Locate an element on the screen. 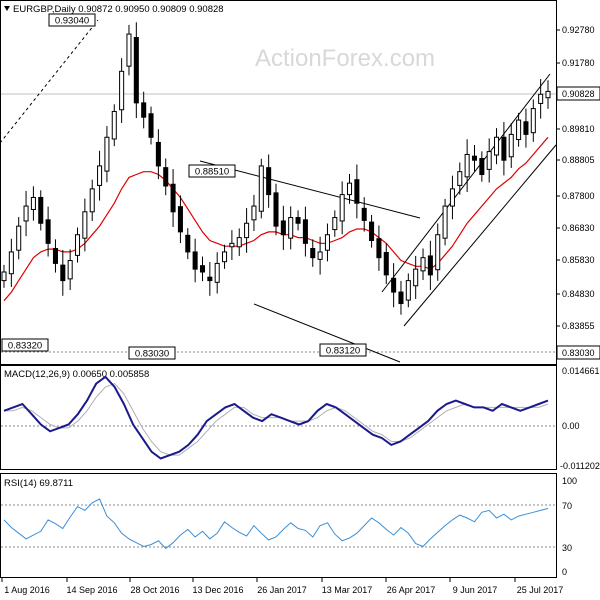 The image size is (600, 600). x-tick-label: 26 Apr 2017 is located at coordinates (411, 590).